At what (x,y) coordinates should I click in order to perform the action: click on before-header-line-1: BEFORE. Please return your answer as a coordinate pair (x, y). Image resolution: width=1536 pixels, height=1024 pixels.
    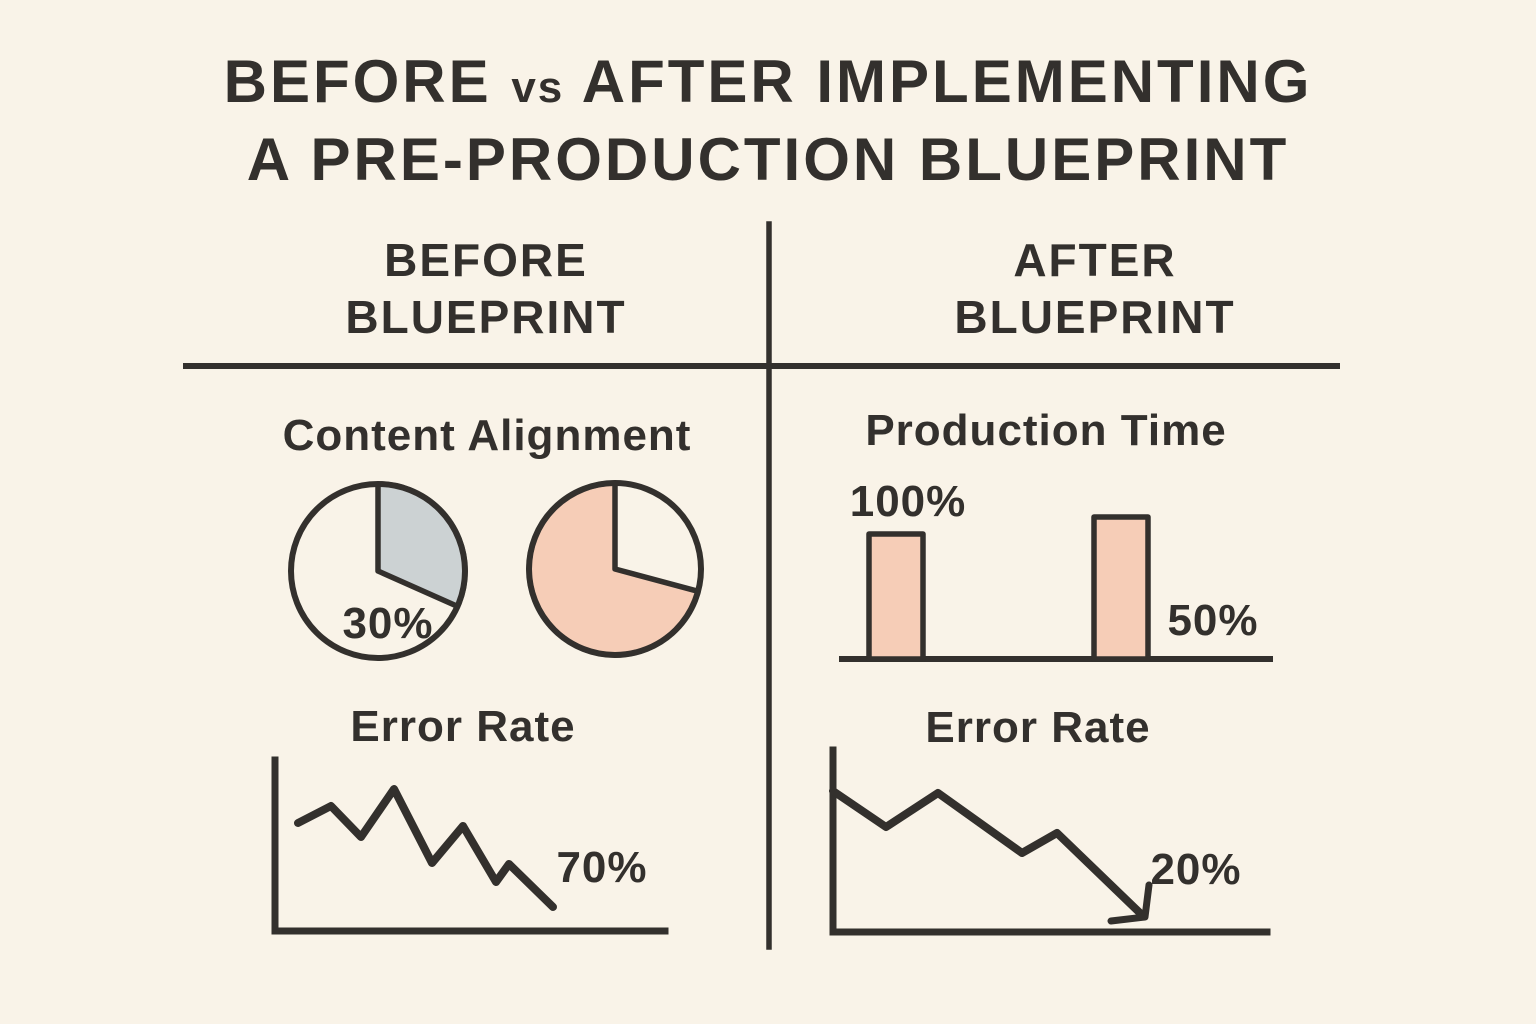
    Looking at the image, I should click on (486, 260).